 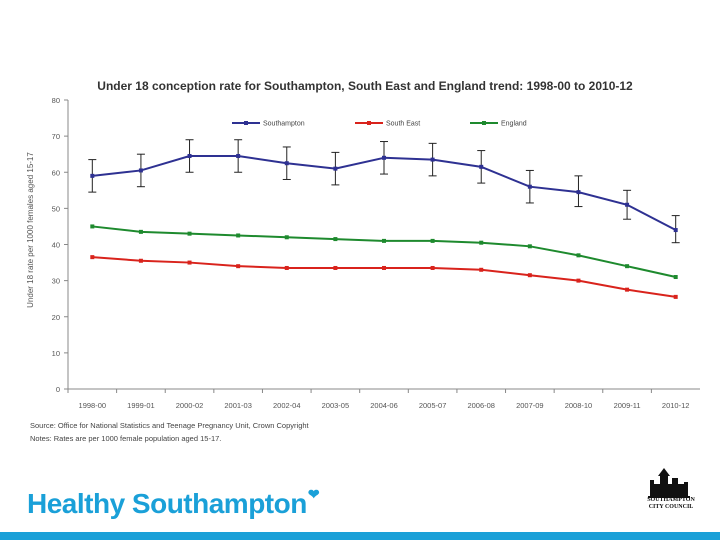 What do you see at coordinates (403, 124) in the screenshot?
I see `legend-label: South East` at bounding box center [403, 124].